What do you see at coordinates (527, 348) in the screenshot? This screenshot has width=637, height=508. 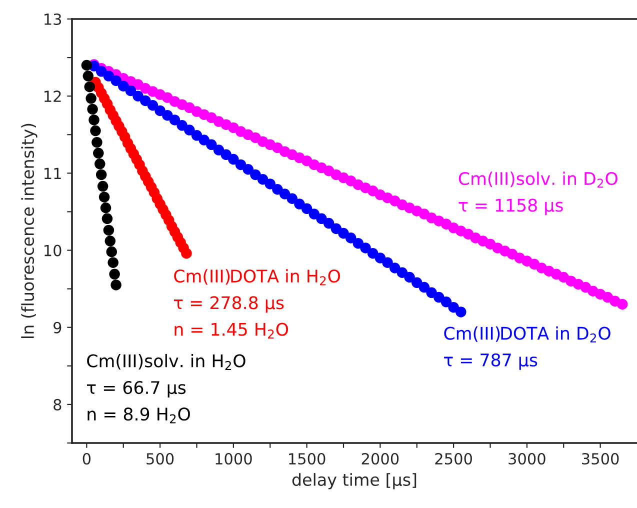 I see `text: Cm(III)DOTA in D$_{2}$O τ = 787 µs` at bounding box center [527, 348].